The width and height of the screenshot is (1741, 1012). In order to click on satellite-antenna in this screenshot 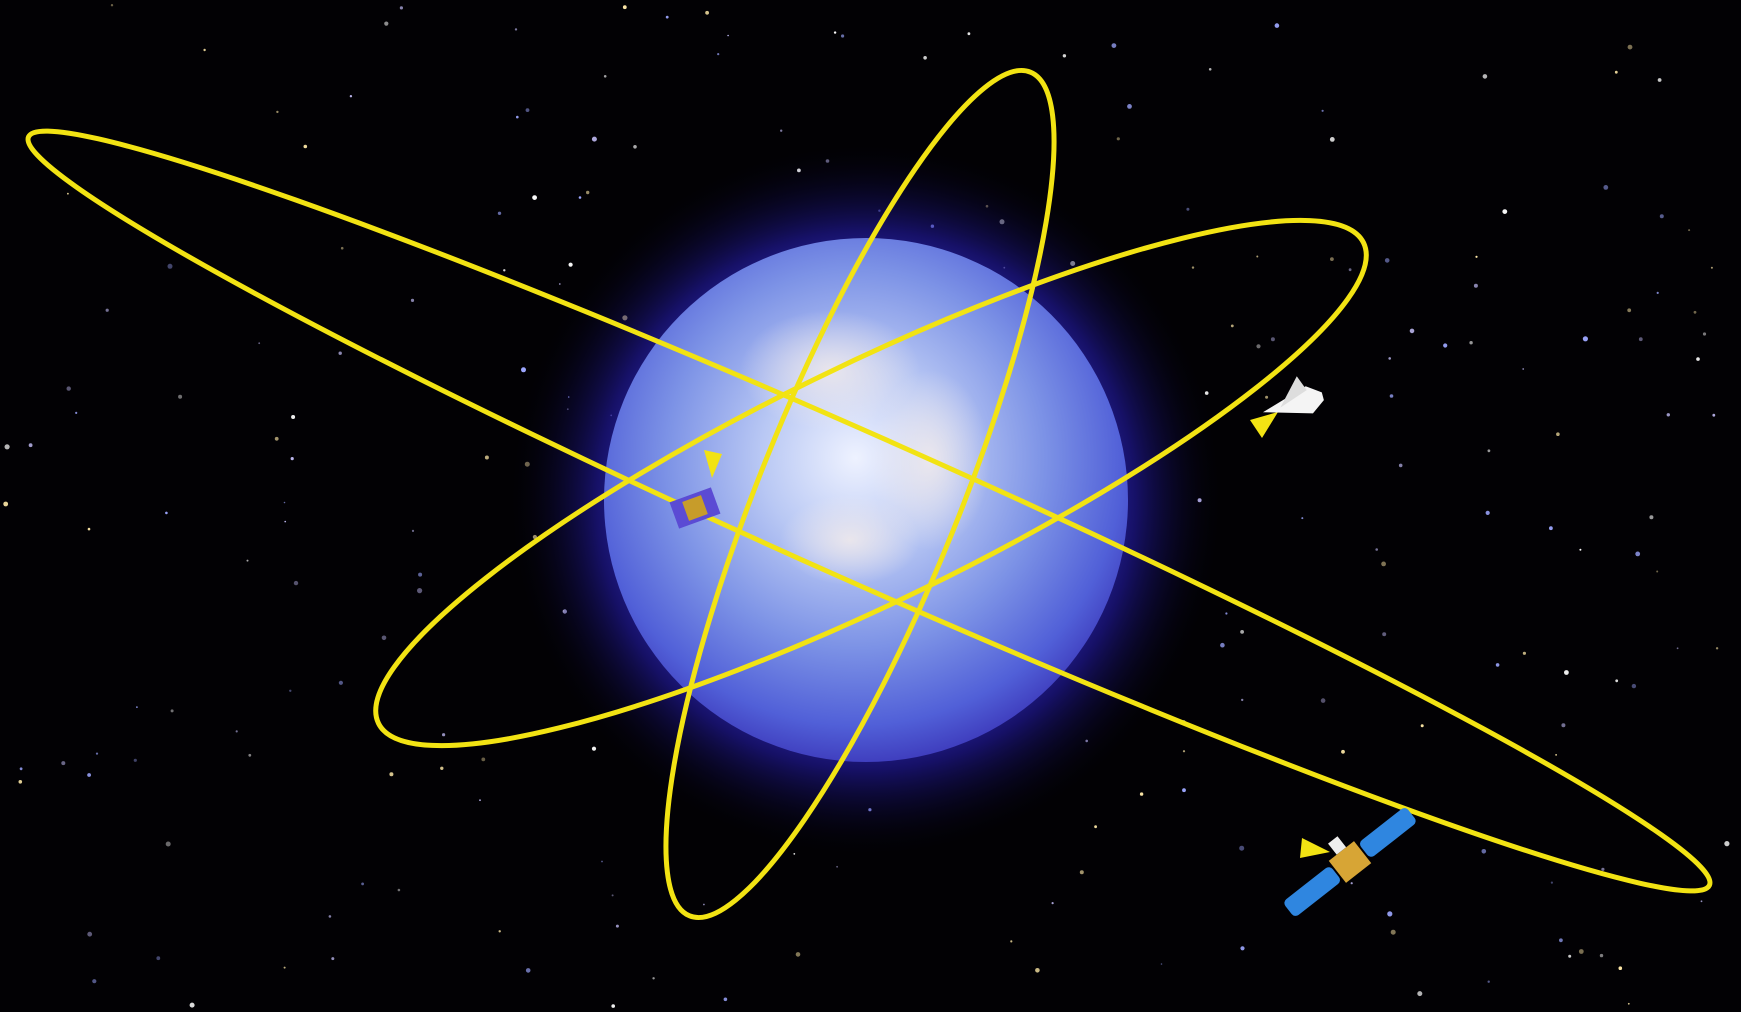, I will do `click(1337, 845)`.